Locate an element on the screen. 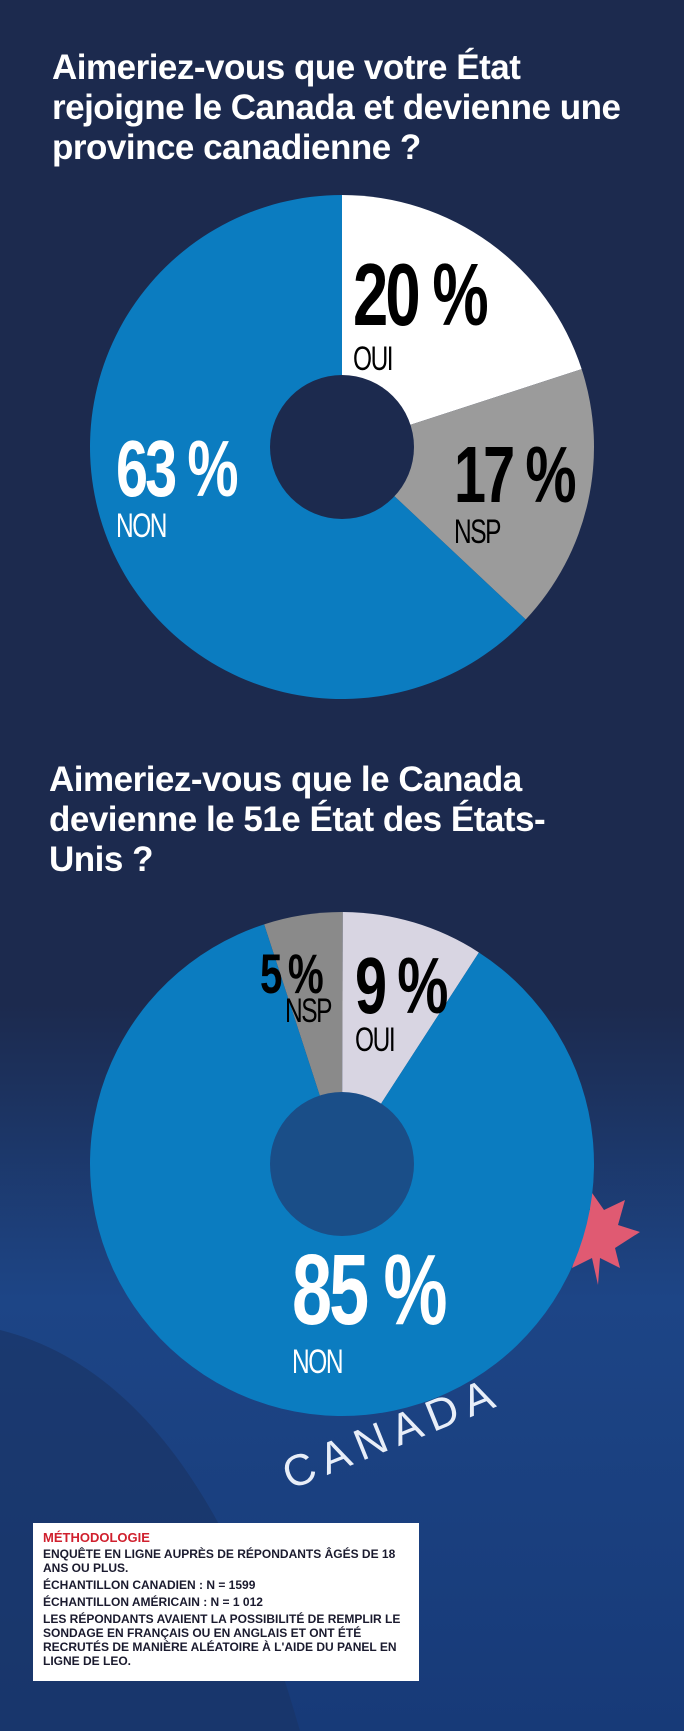 This screenshot has height=1731, width=684. value-label: 85 % is located at coordinates (369, 1289).